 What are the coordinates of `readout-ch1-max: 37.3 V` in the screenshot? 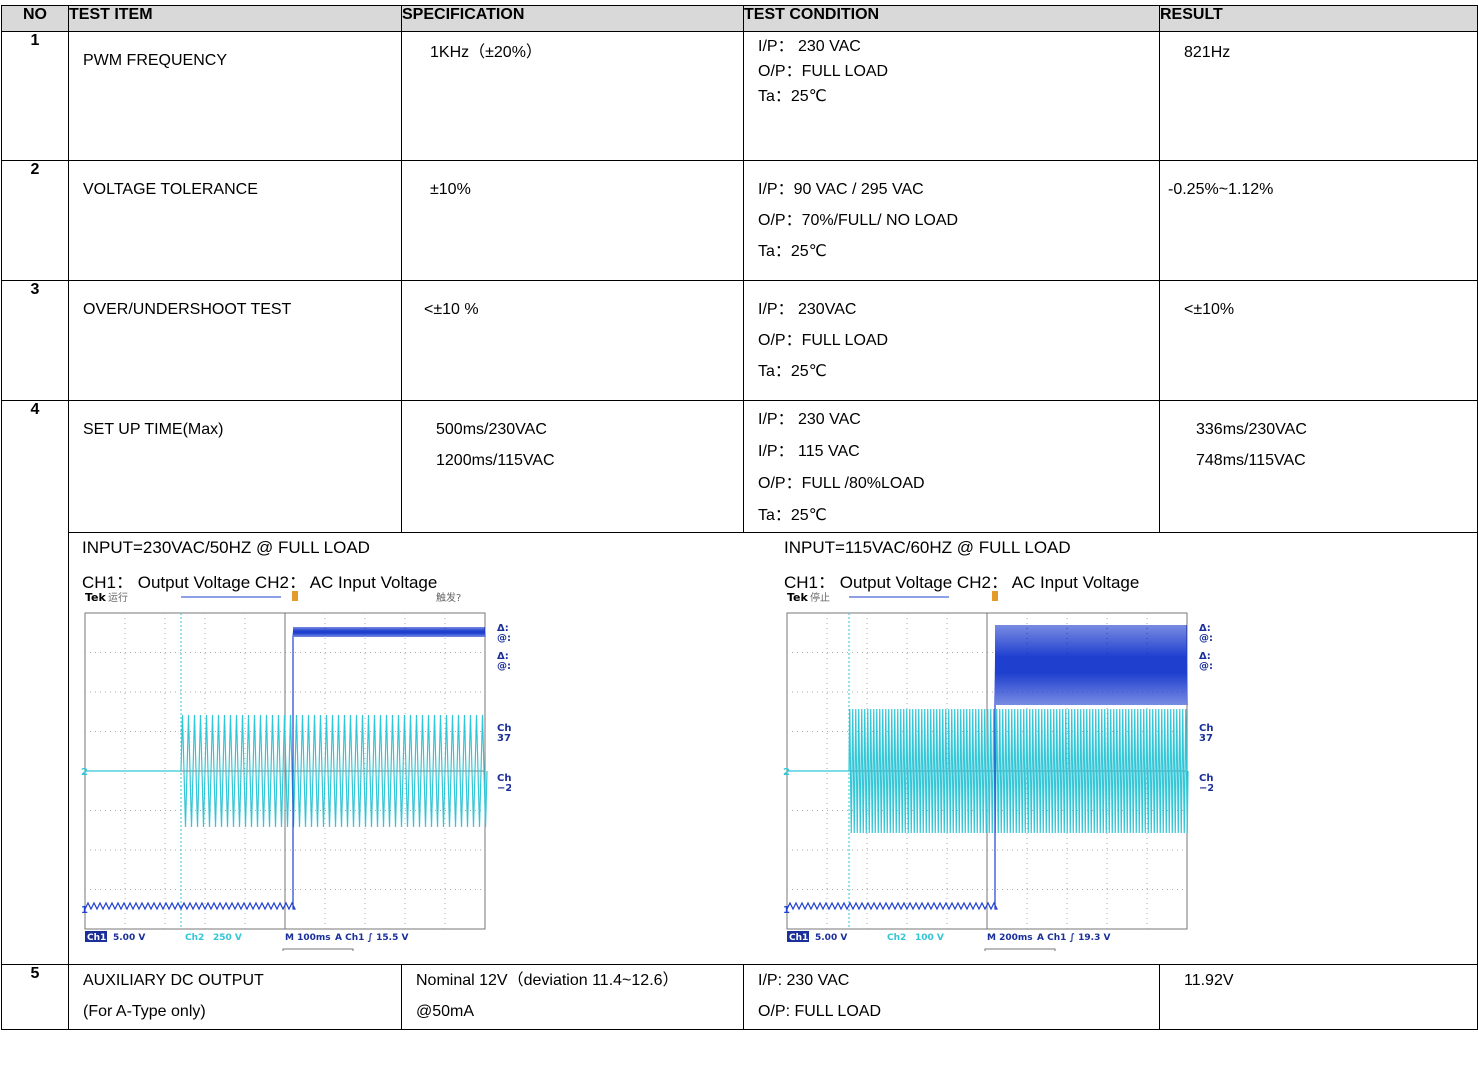 It's located at (1206, 738).